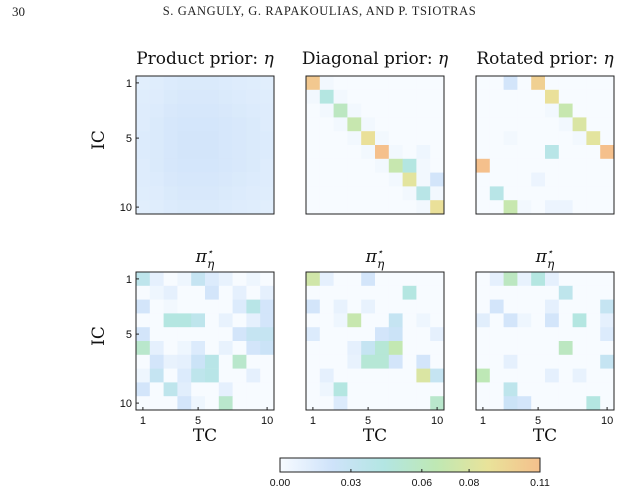 This screenshot has height=497, width=639. What do you see at coordinates (607, 421) in the screenshot?
I see `x-tick-label-5-10: 10` at bounding box center [607, 421].